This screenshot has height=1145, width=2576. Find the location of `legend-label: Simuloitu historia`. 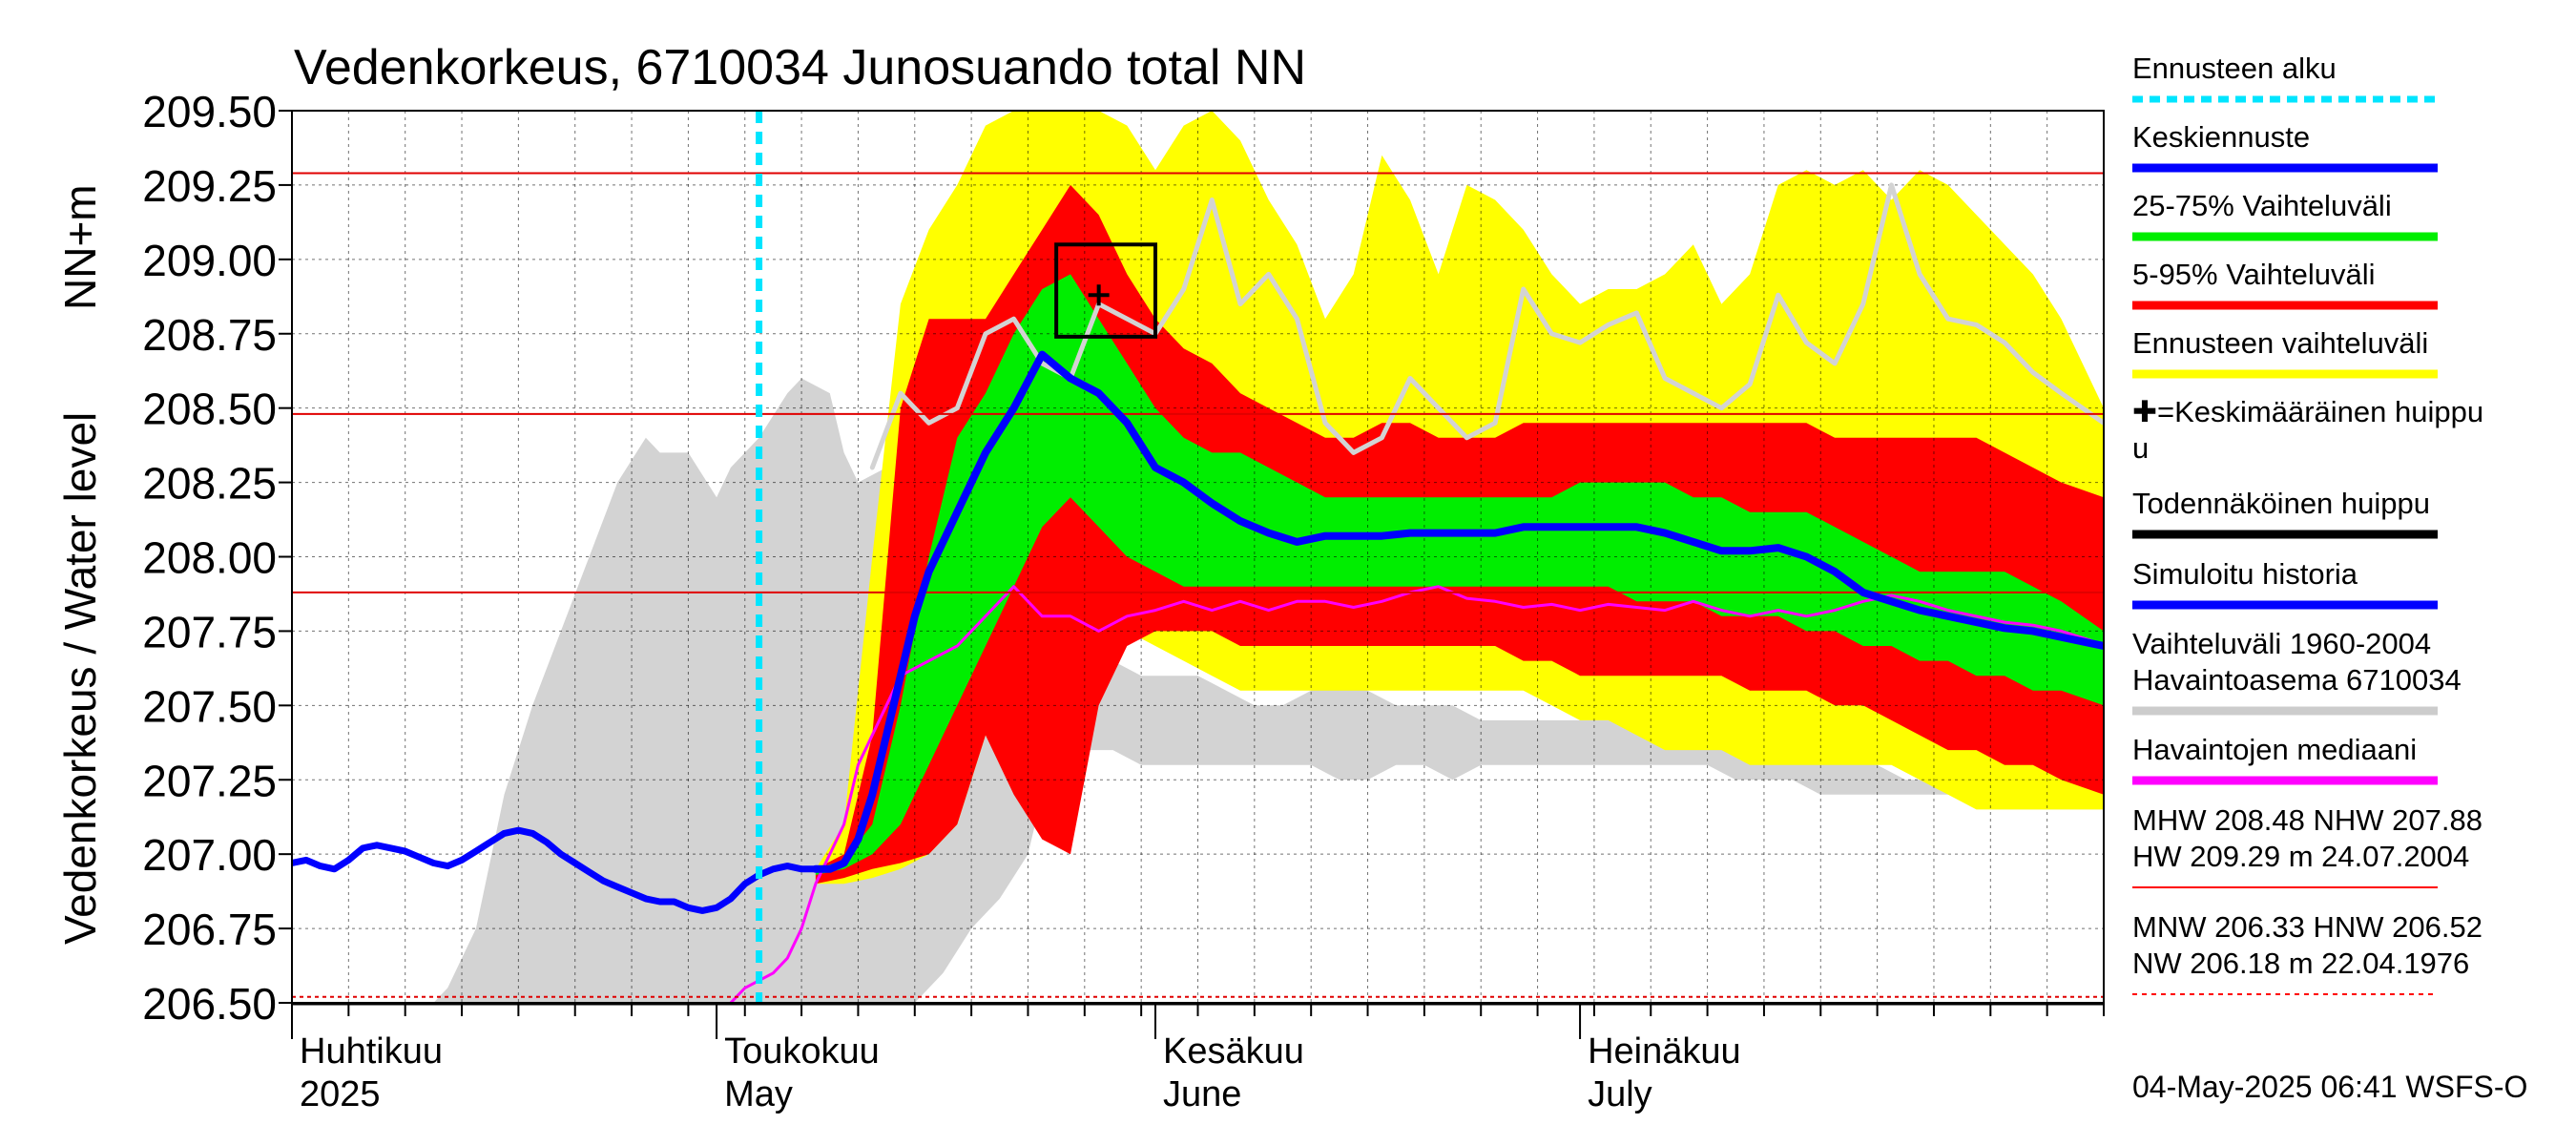

legend-label: Simuloitu historia is located at coordinates (2245, 574).